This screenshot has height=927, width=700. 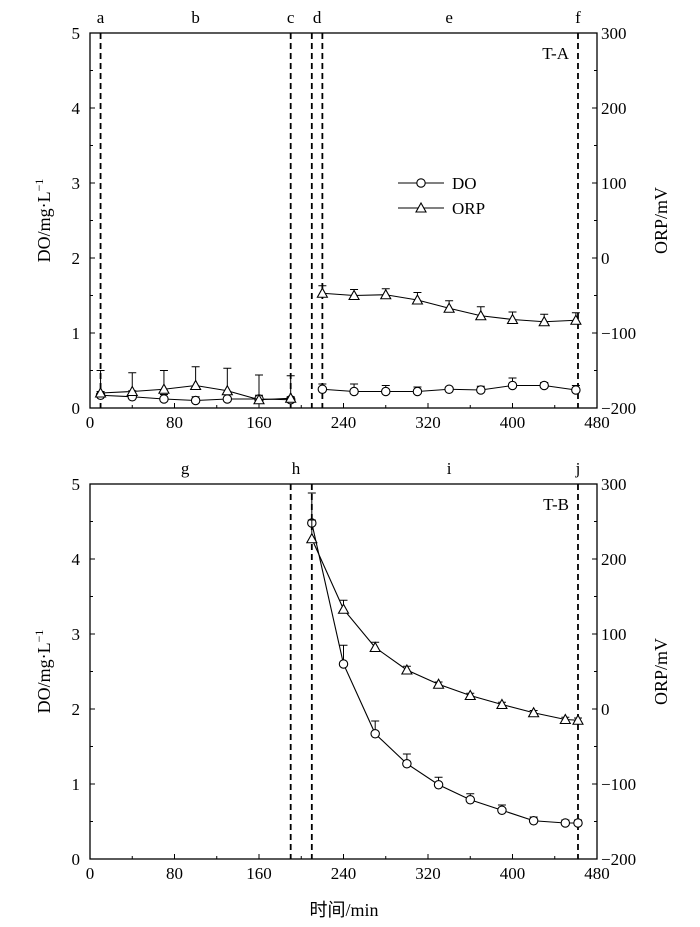 I want to click on phase-label: b, so click(x=195, y=17).